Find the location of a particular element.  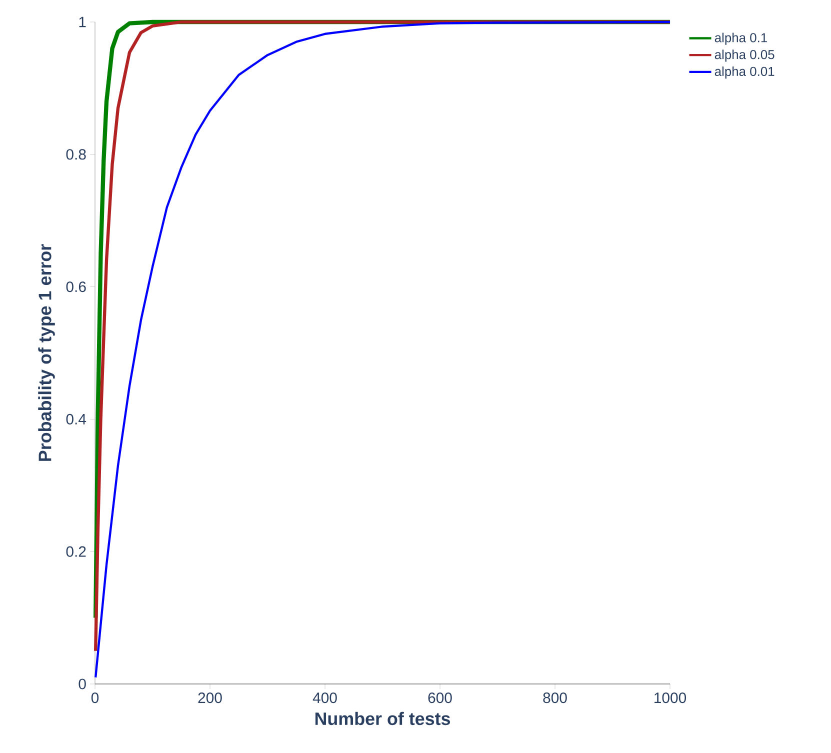

y-tick-label: 0 is located at coordinates (82, 684).